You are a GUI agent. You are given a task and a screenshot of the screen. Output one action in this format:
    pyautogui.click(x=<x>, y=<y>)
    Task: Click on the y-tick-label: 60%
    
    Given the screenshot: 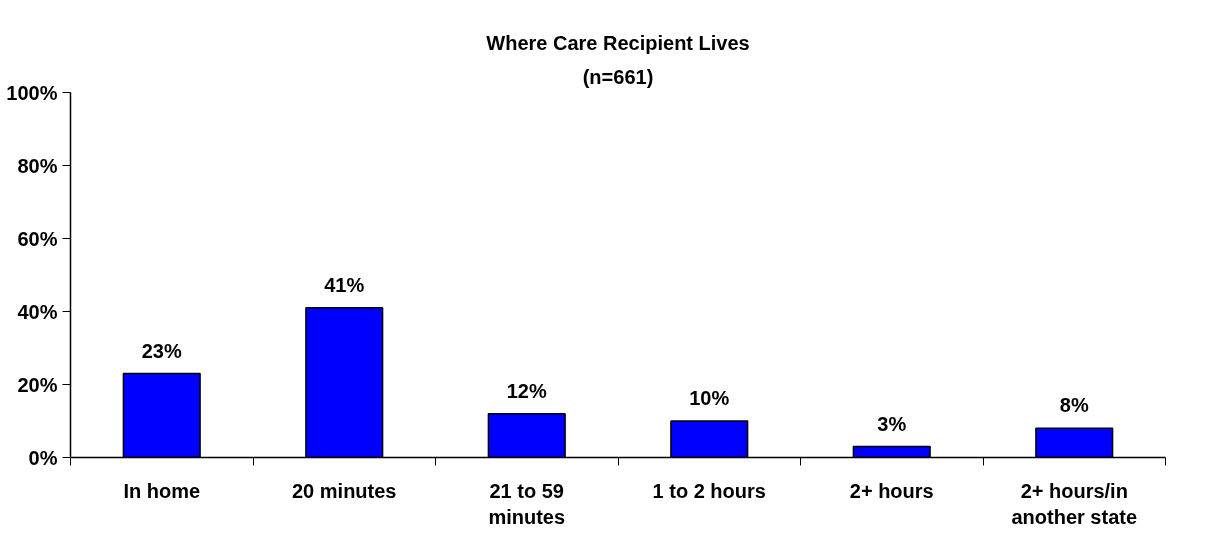 What is the action you would take?
    pyautogui.click(x=37, y=238)
    